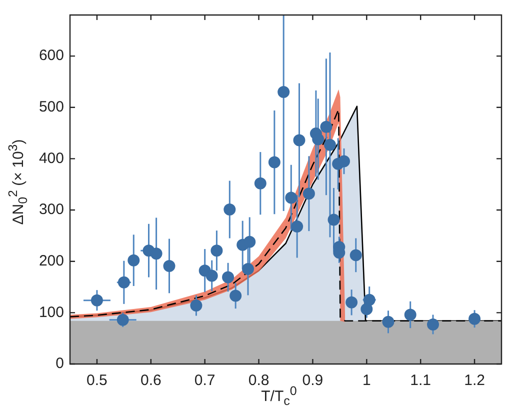 The image size is (508, 415). I want to click on x-tick-label: 1, so click(366, 381).